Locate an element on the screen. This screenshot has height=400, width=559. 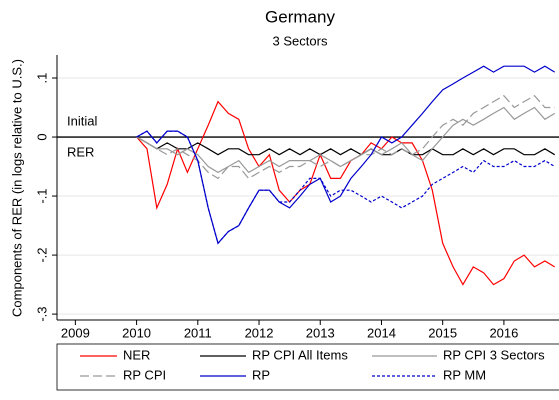
x-tick-label: 2012 is located at coordinates (259, 332).